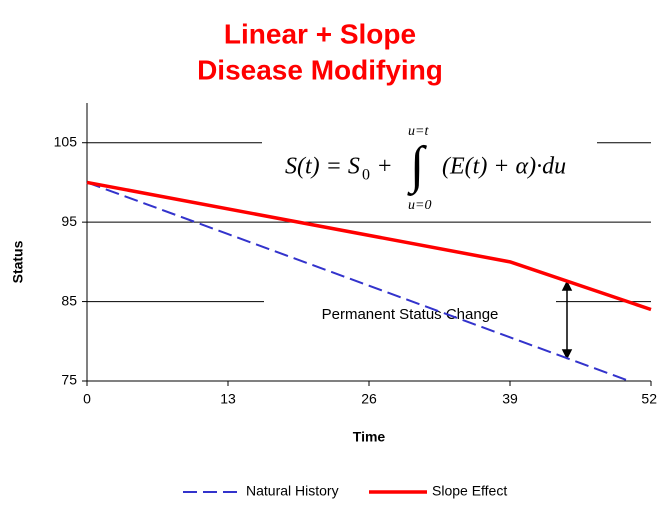  Describe the element at coordinates (385, 167) in the screenshot. I see `formula-plus: +` at that location.